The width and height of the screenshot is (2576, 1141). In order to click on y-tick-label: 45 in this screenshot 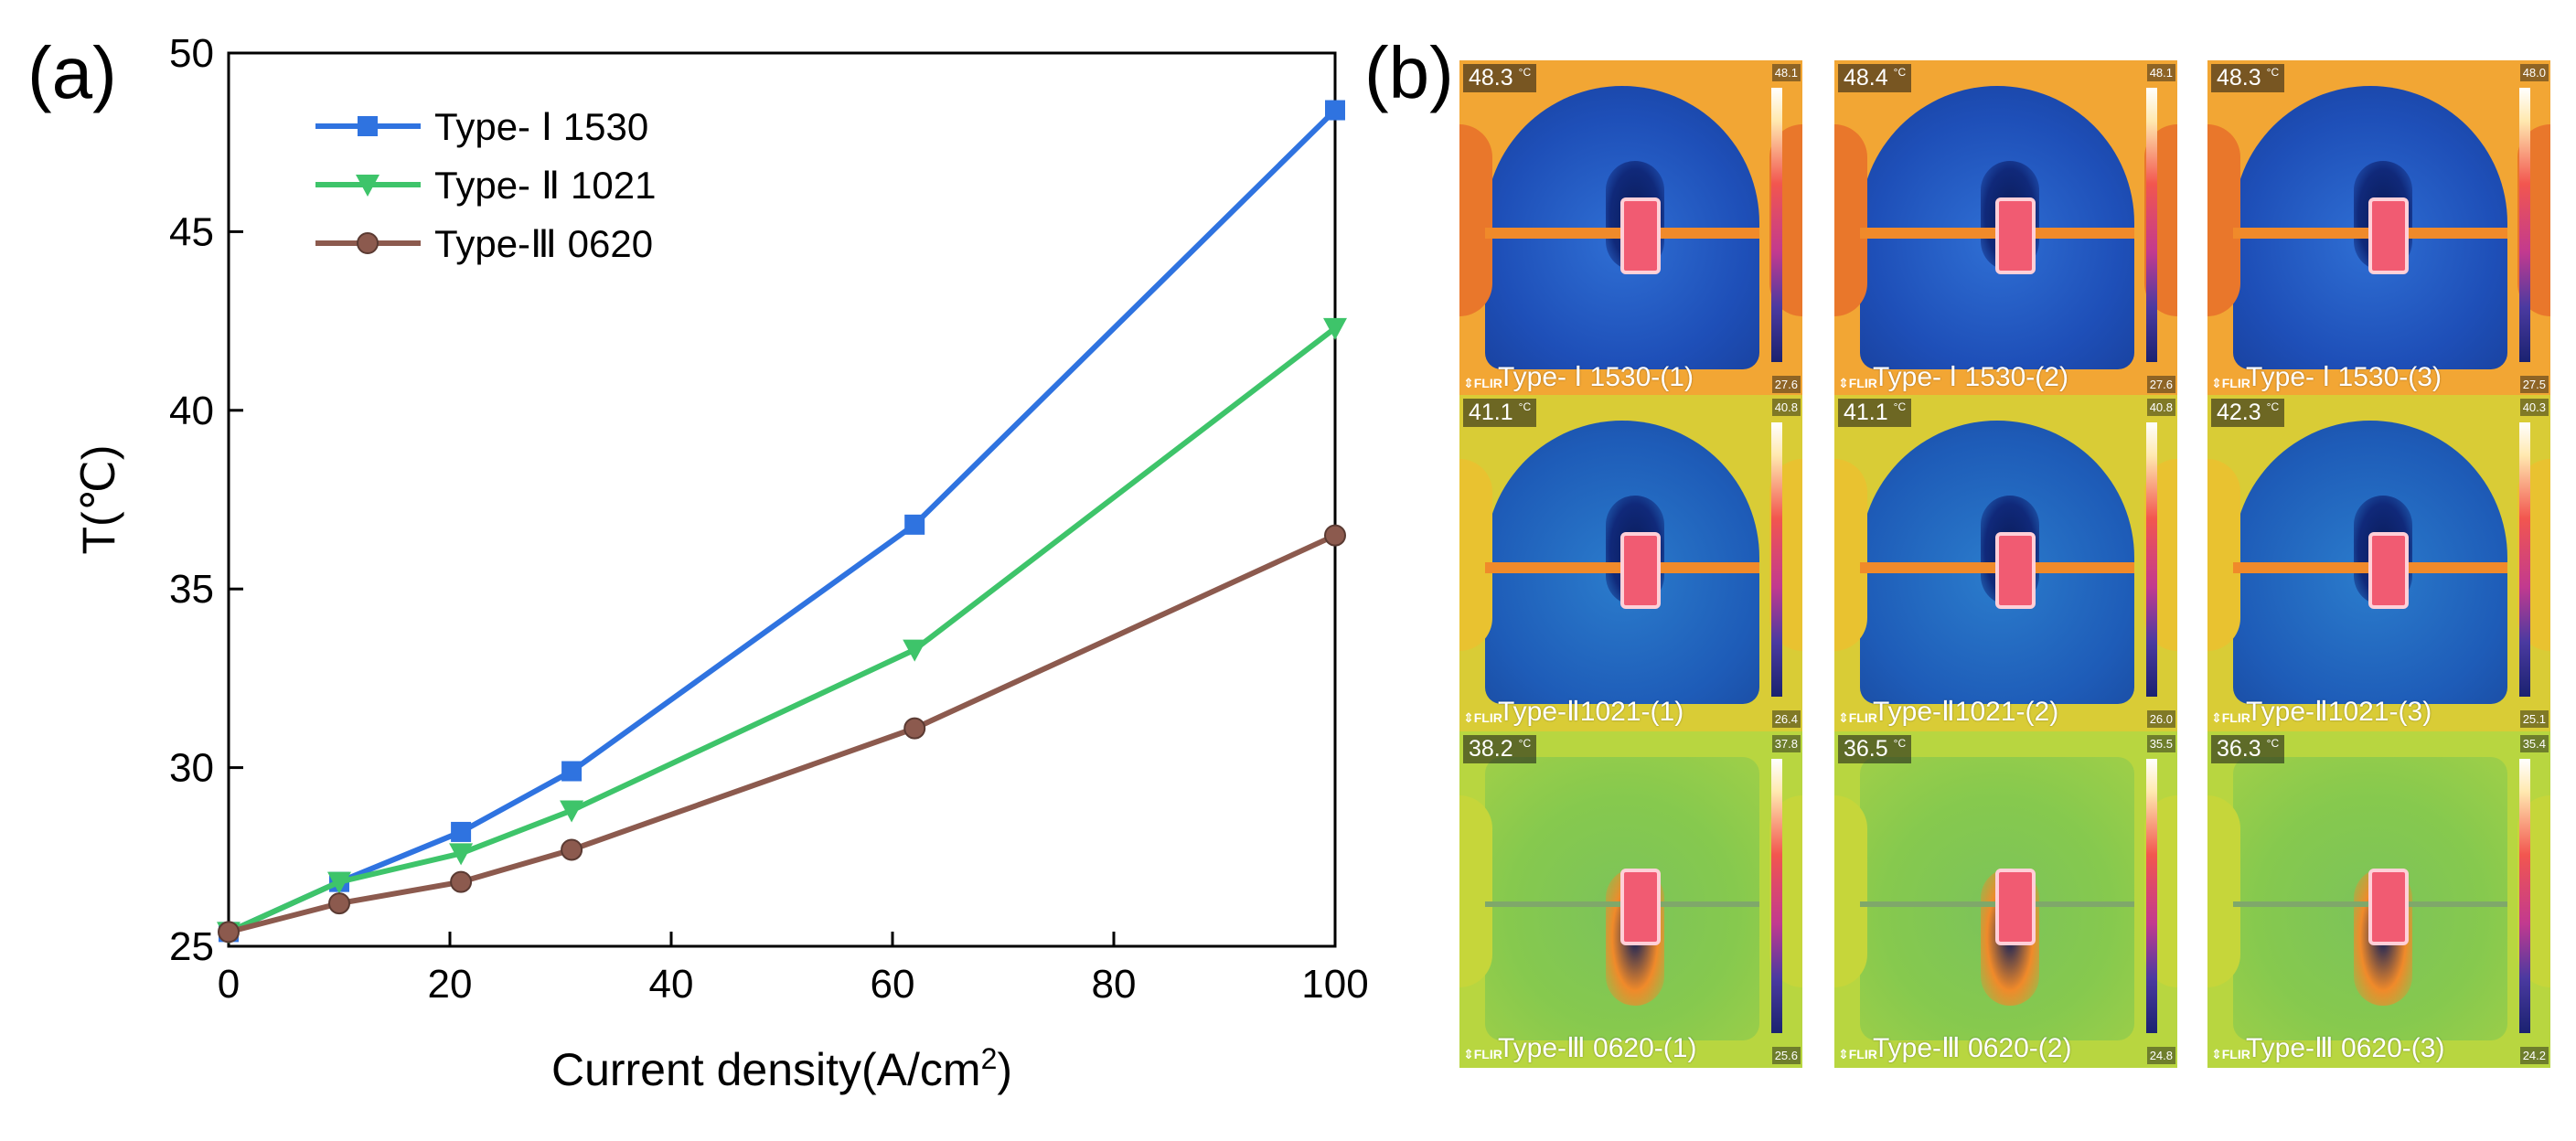, I will do `click(191, 231)`.